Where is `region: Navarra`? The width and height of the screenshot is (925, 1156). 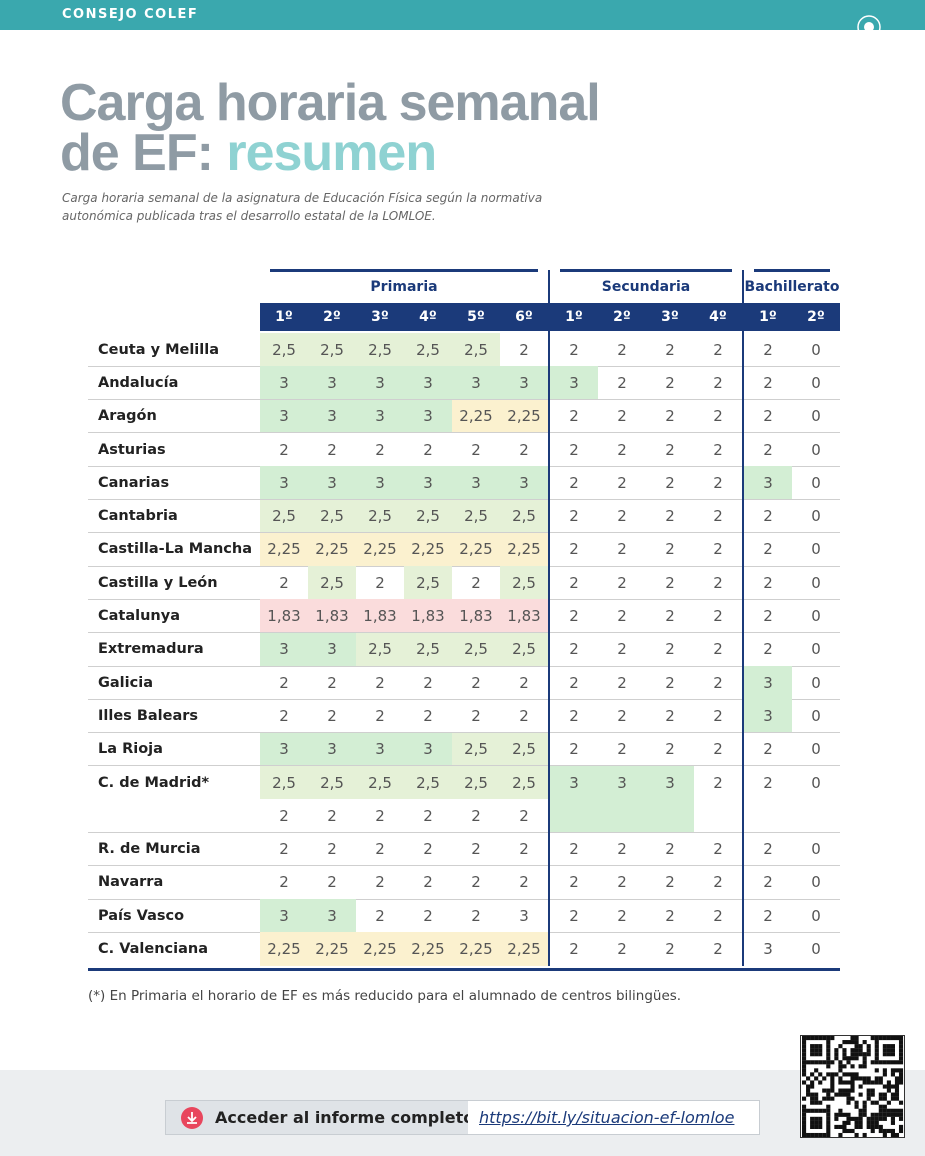 region: Navarra is located at coordinates (131, 882).